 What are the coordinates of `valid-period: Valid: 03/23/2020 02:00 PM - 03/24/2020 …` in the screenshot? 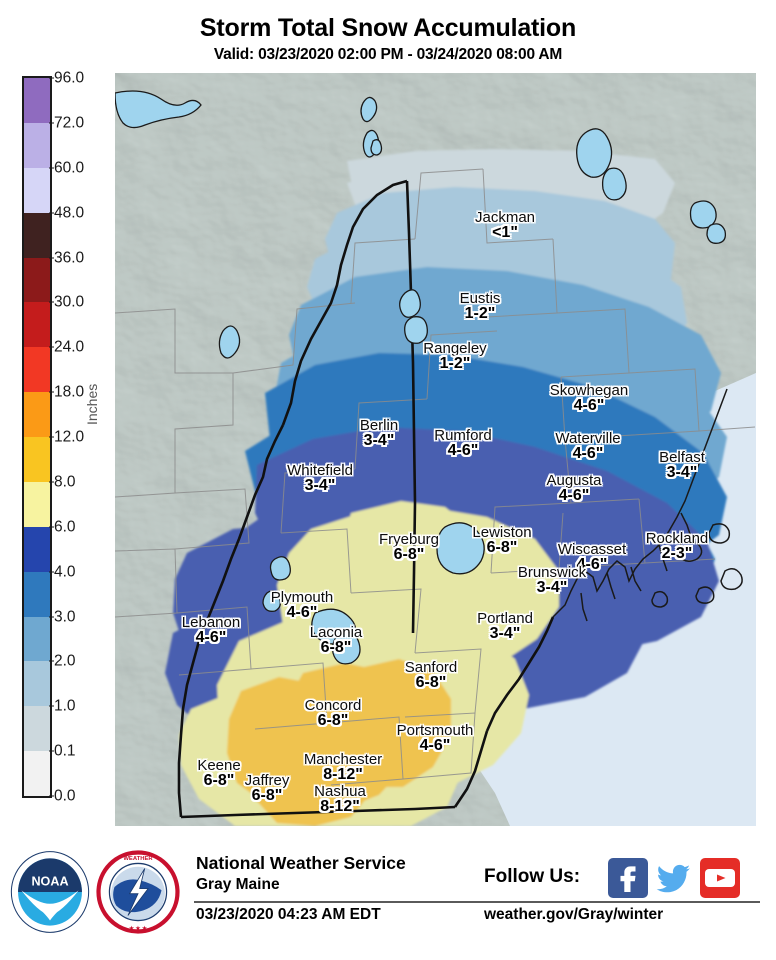 It's located at (388, 54).